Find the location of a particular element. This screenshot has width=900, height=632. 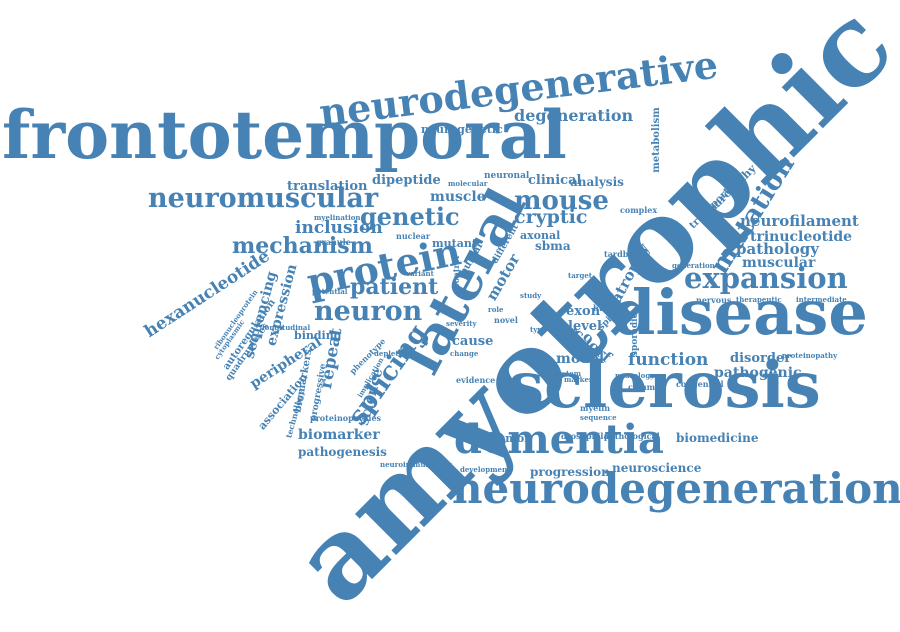

word: neuroimmunology is located at coordinates (416, 464).